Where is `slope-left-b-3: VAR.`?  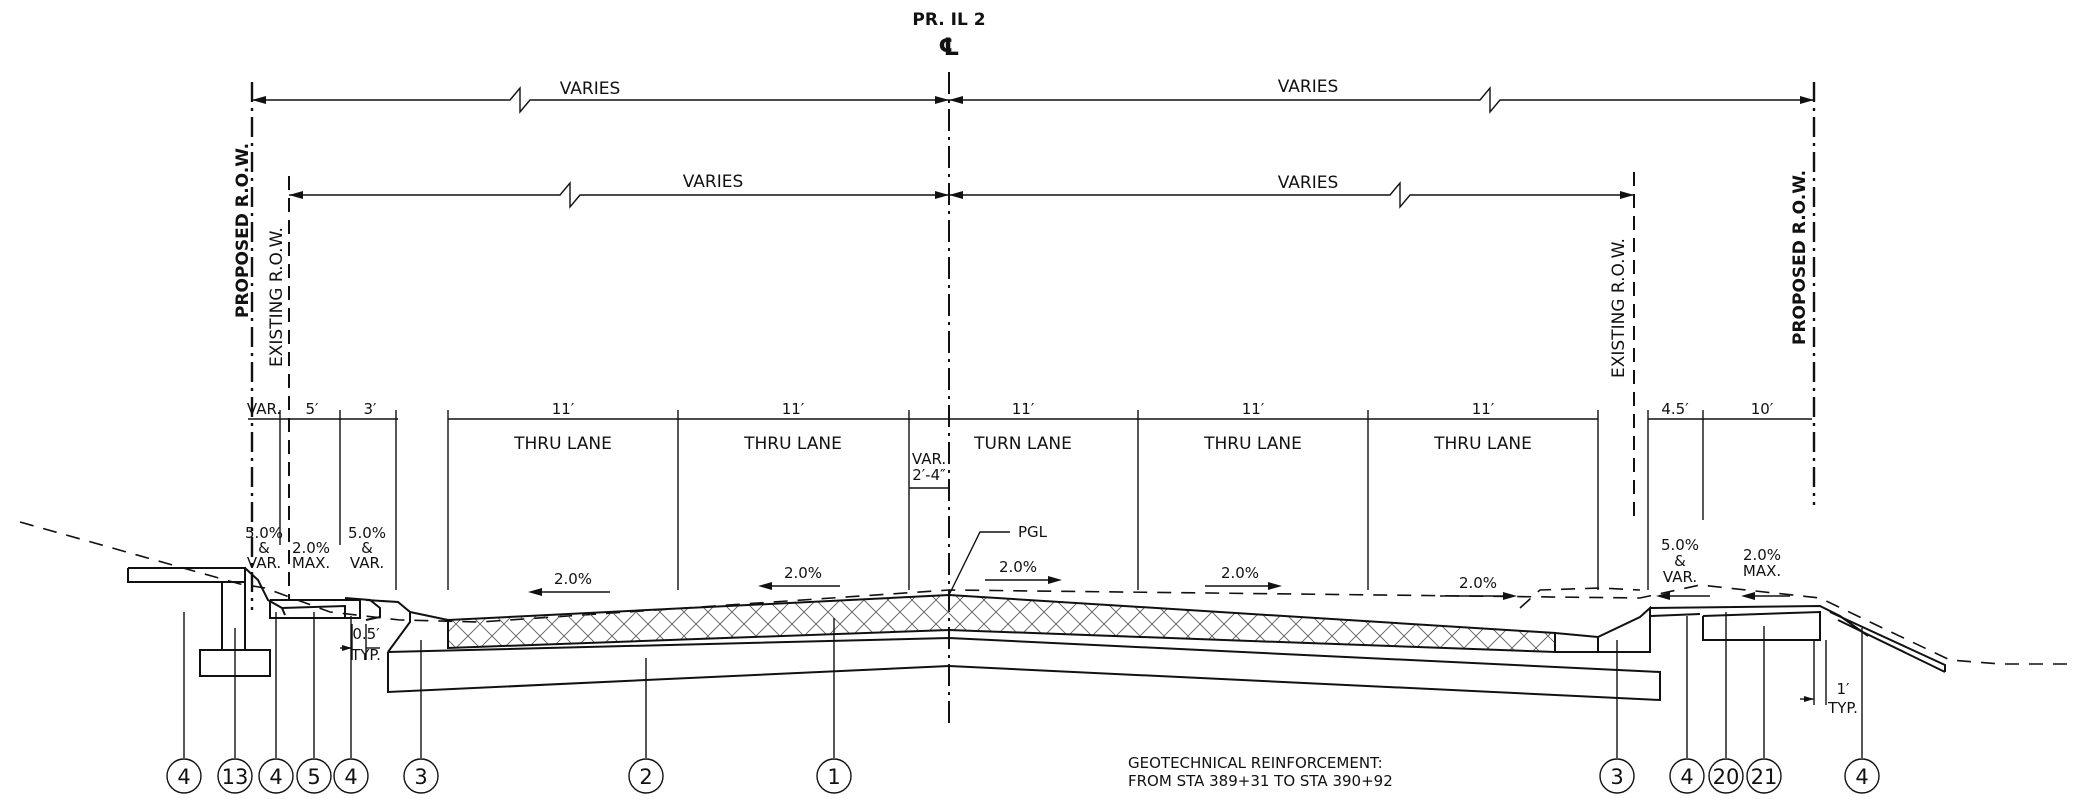
slope-left-b-3: VAR. is located at coordinates (367, 563).